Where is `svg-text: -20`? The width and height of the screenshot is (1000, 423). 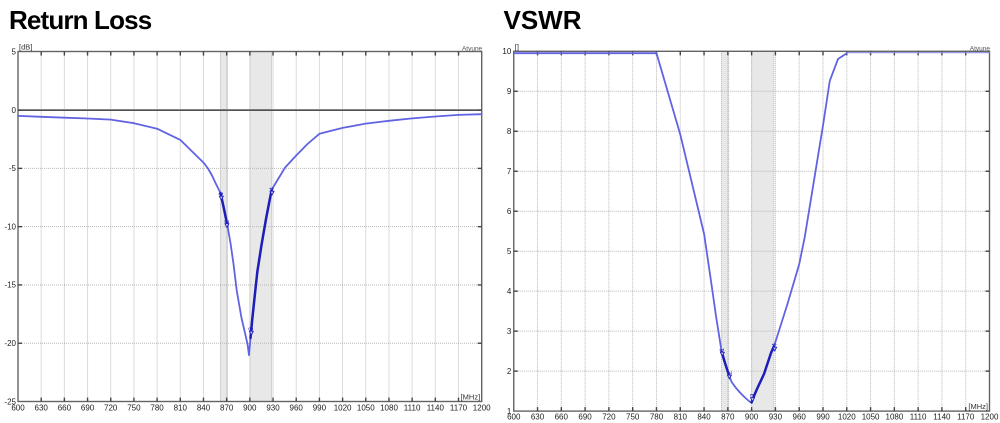 svg-text: -20 is located at coordinates (10, 343).